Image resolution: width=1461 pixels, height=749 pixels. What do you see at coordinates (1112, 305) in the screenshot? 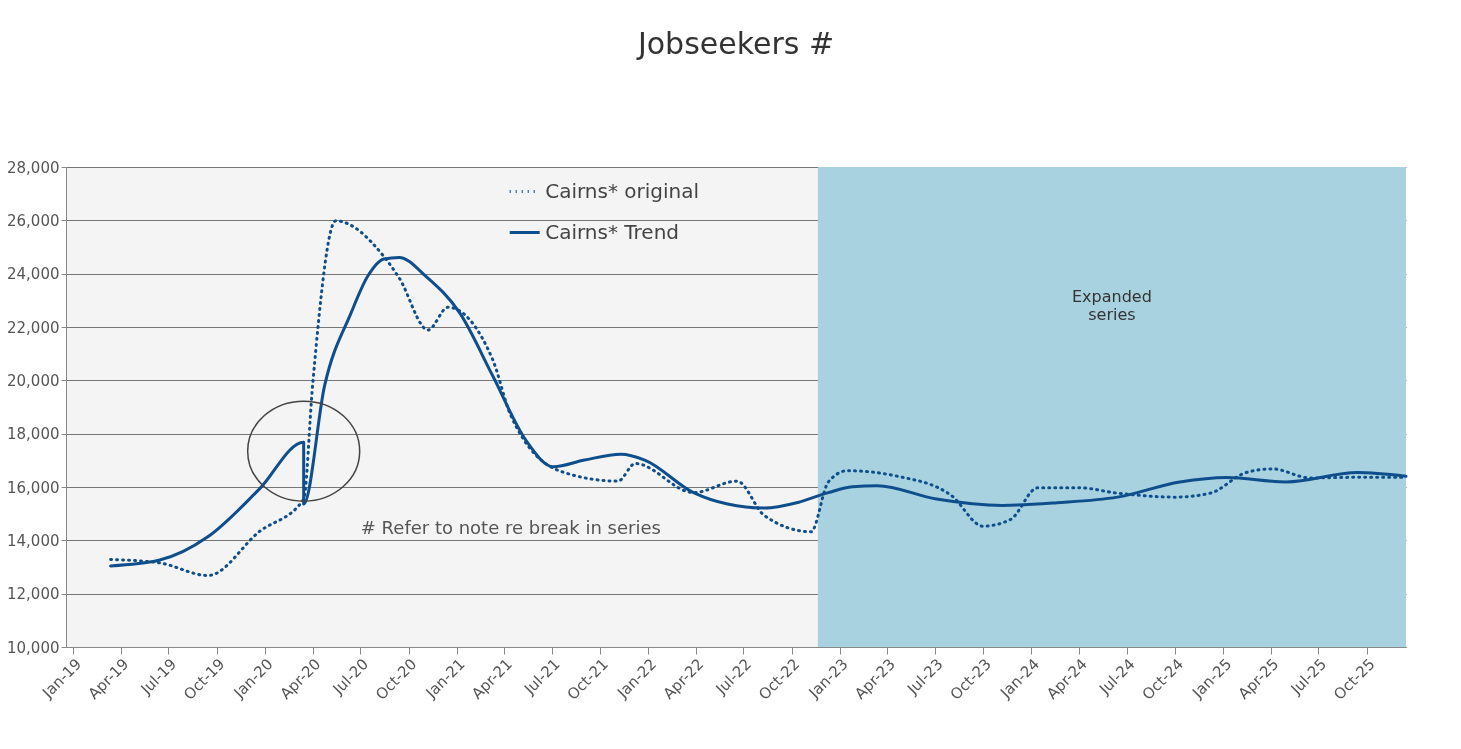
I see `band-label: Expanded series` at bounding box center [1112, 305].